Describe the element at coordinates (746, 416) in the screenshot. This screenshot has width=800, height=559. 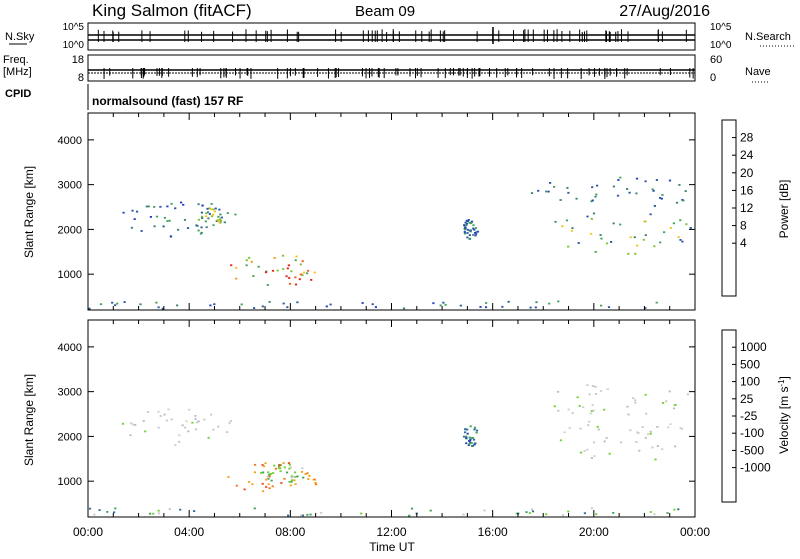
I see `velocity-colorbar: 1000 500 100 25 -25 -100 -500 -1000` at that location.